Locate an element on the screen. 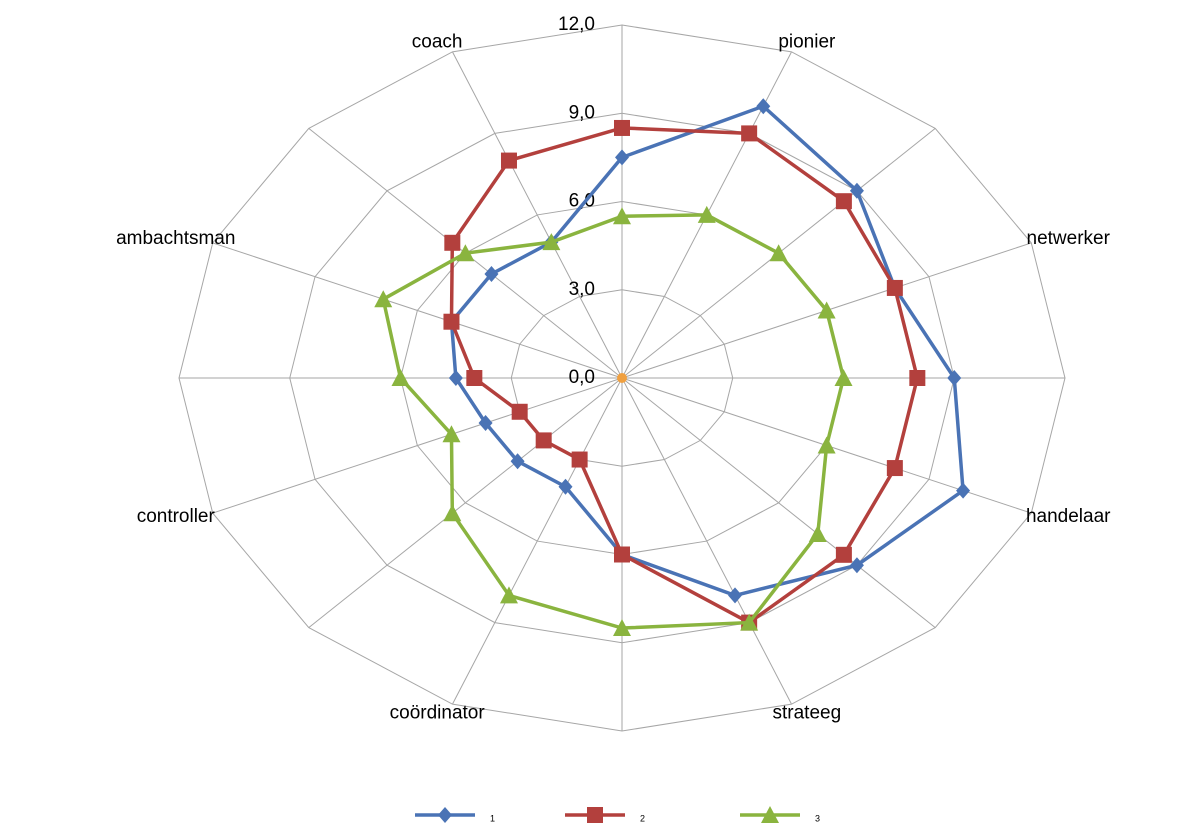  center-dot is located at coordinates (622, 378).